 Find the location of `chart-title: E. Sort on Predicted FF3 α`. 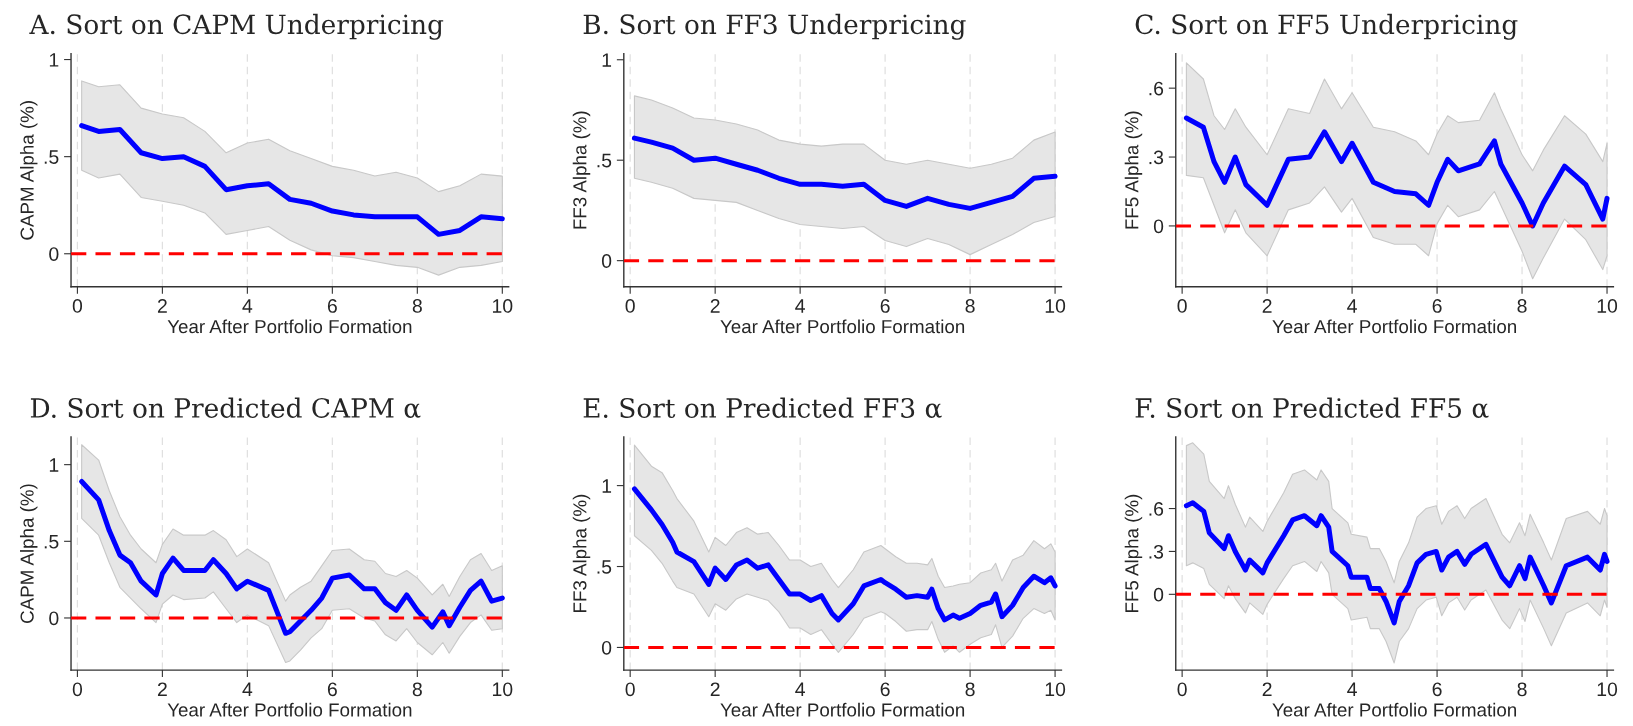

chart-title: E. Sort on Predicted FF3 α is located at coordinates (762, 407).